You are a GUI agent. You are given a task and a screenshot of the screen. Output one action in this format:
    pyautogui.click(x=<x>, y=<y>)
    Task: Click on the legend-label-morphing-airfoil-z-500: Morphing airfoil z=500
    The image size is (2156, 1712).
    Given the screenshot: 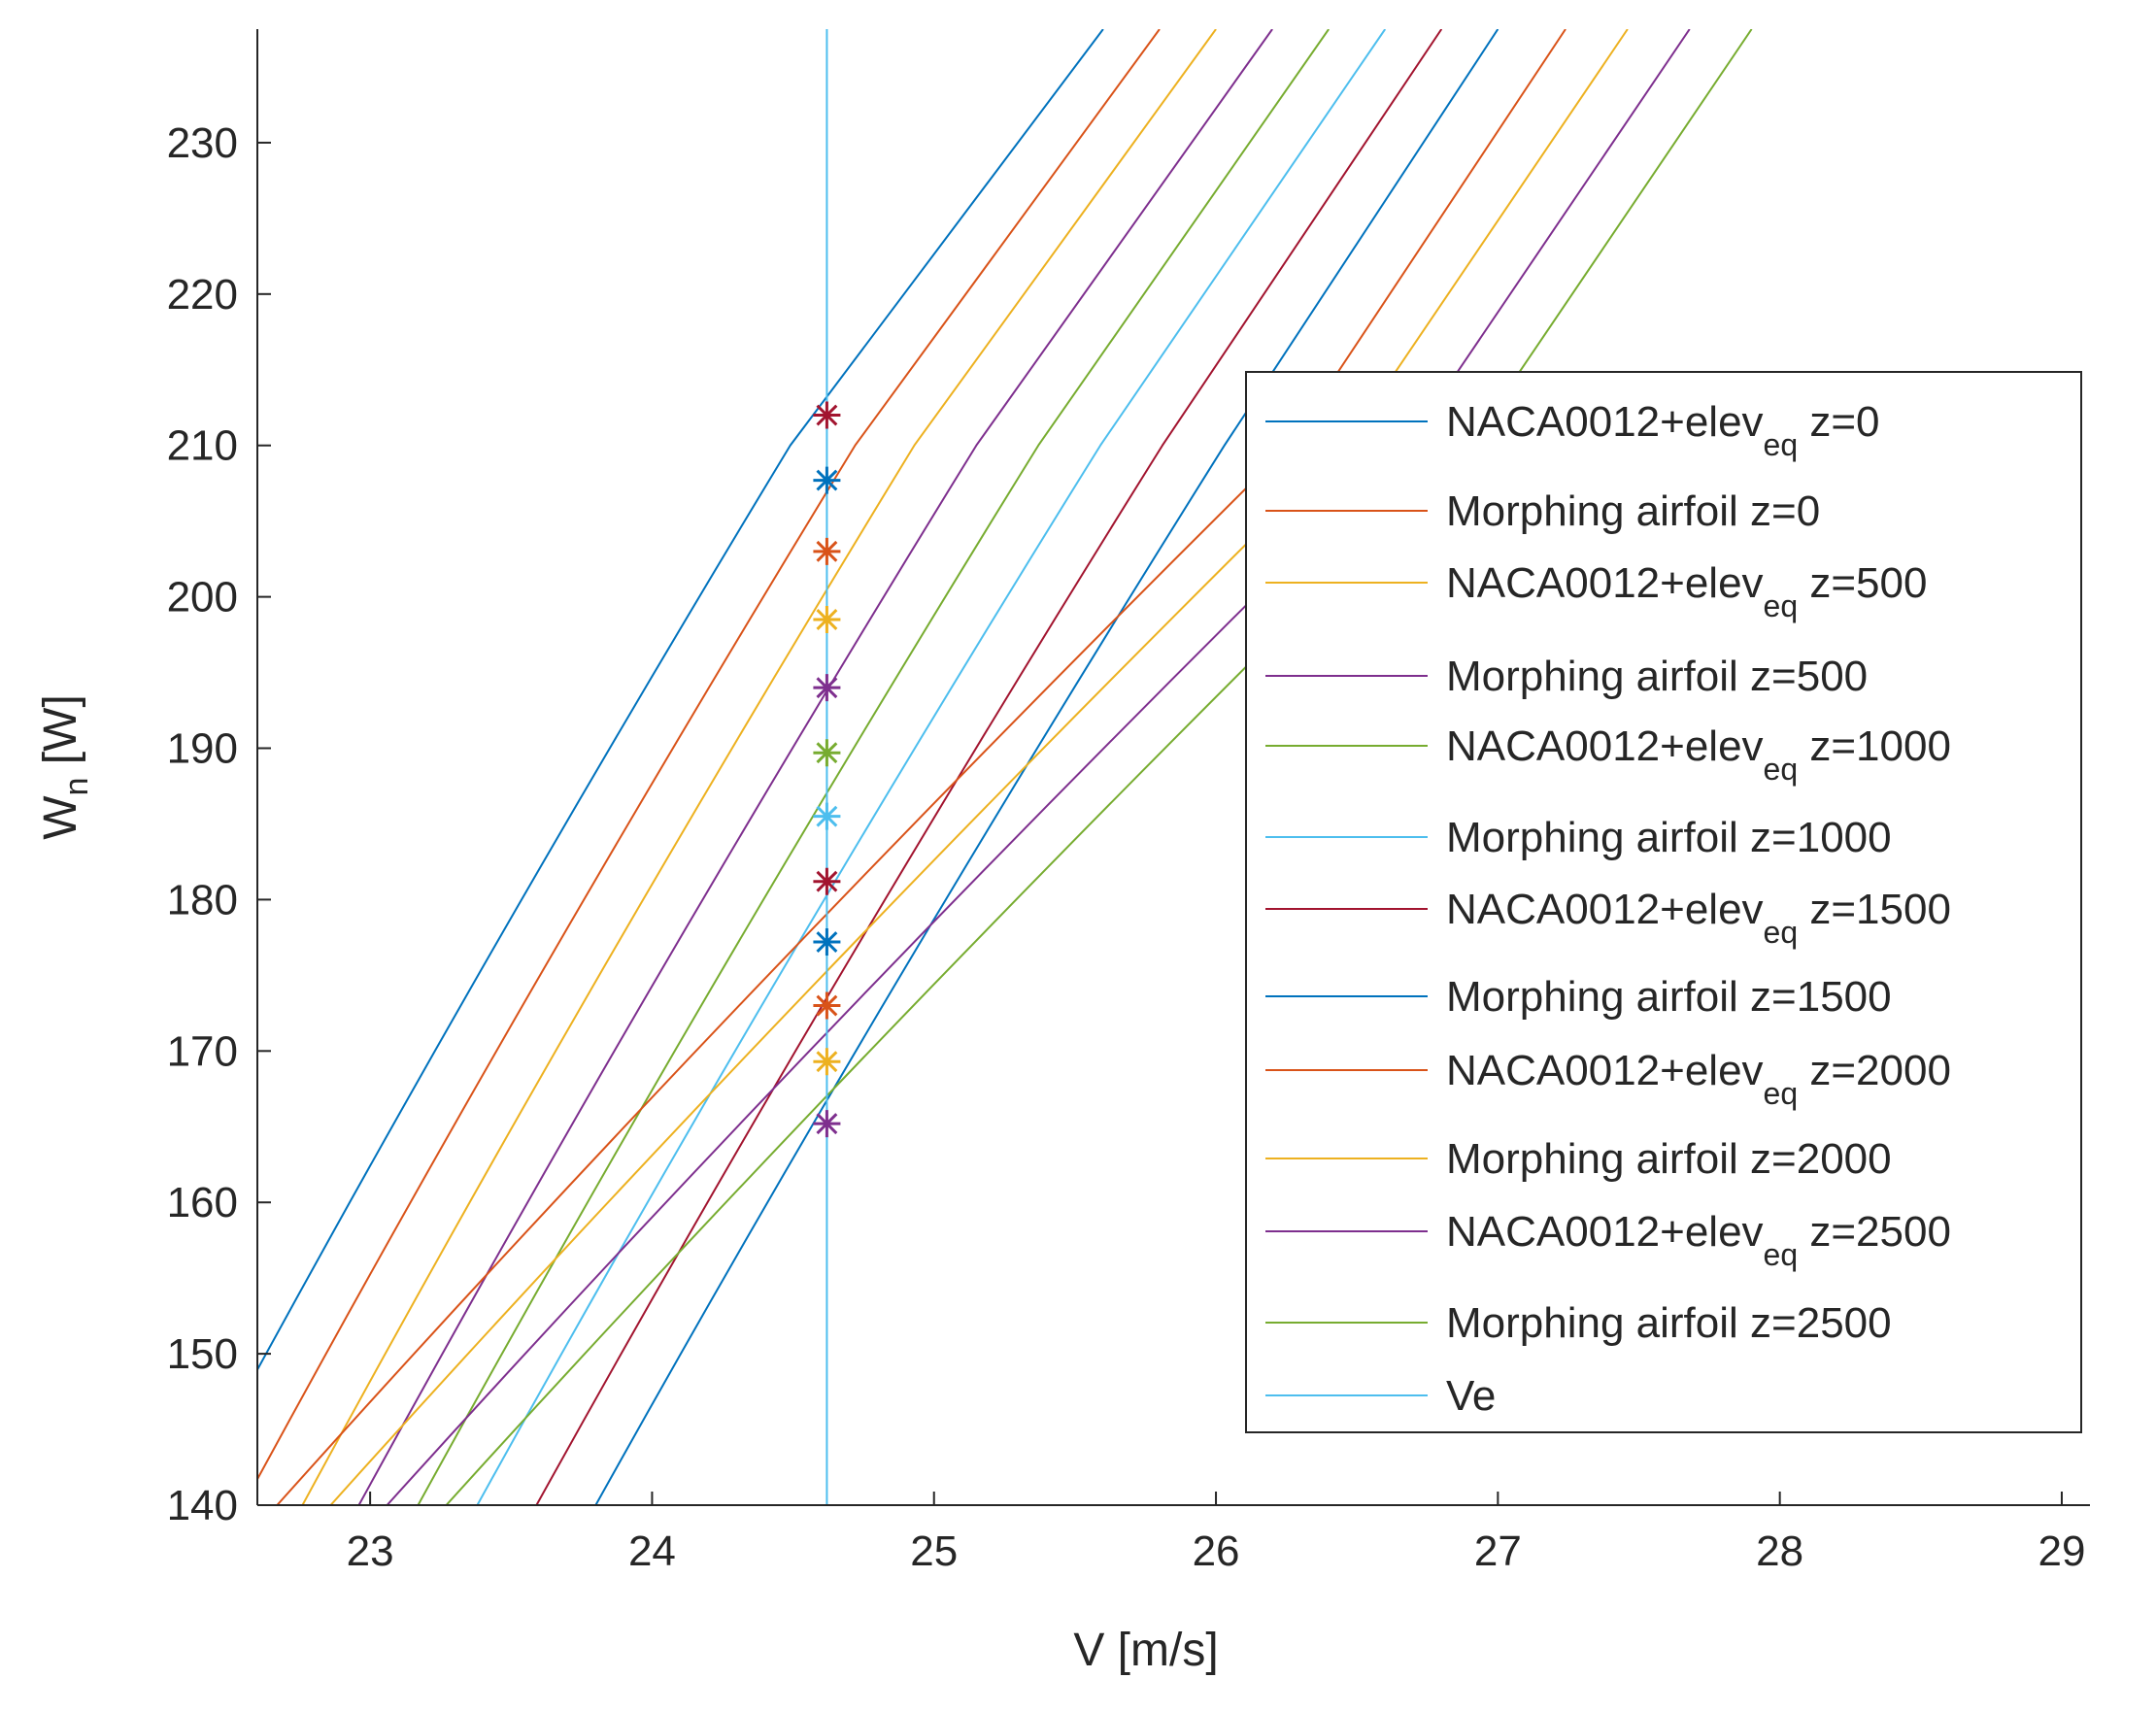 What is the action you would take?
    pyautogui.click(x=1657, y=676)
    